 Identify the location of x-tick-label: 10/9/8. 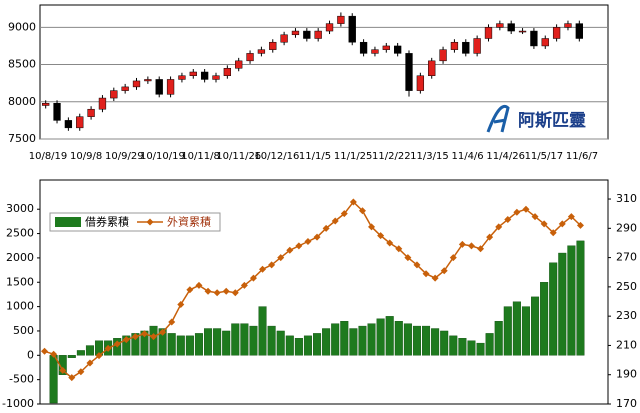
(86, 156).